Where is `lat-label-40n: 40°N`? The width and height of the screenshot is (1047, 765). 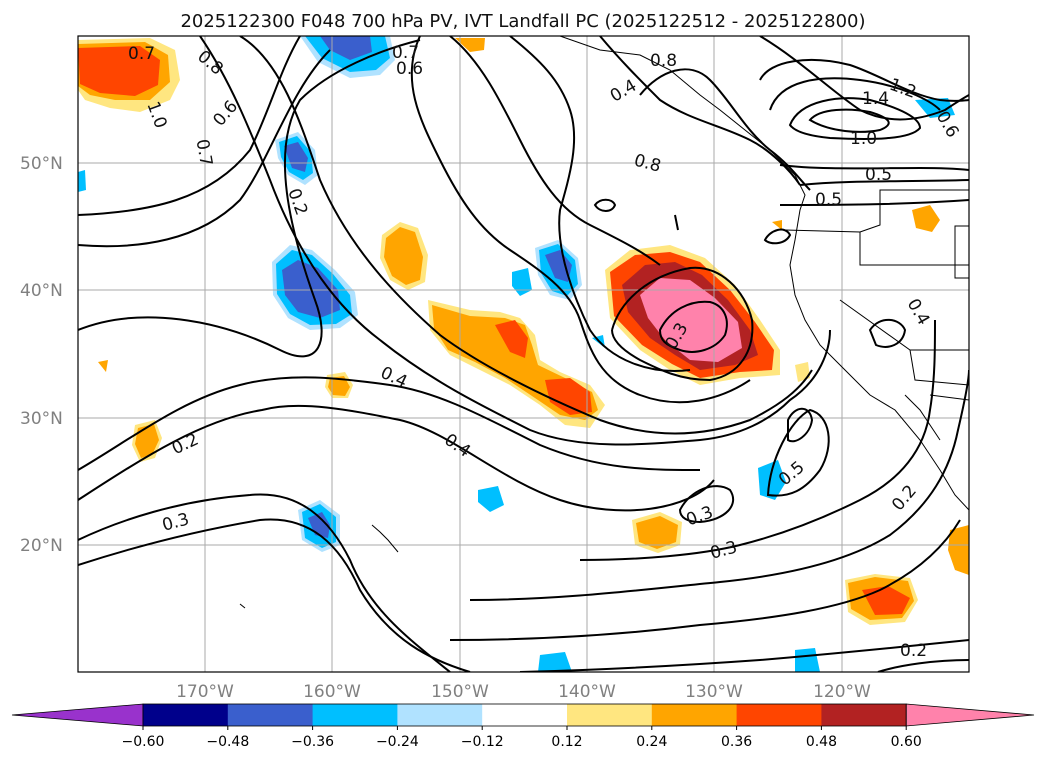 lat-label-40n: 40°N is located at coordinates (41, 291).